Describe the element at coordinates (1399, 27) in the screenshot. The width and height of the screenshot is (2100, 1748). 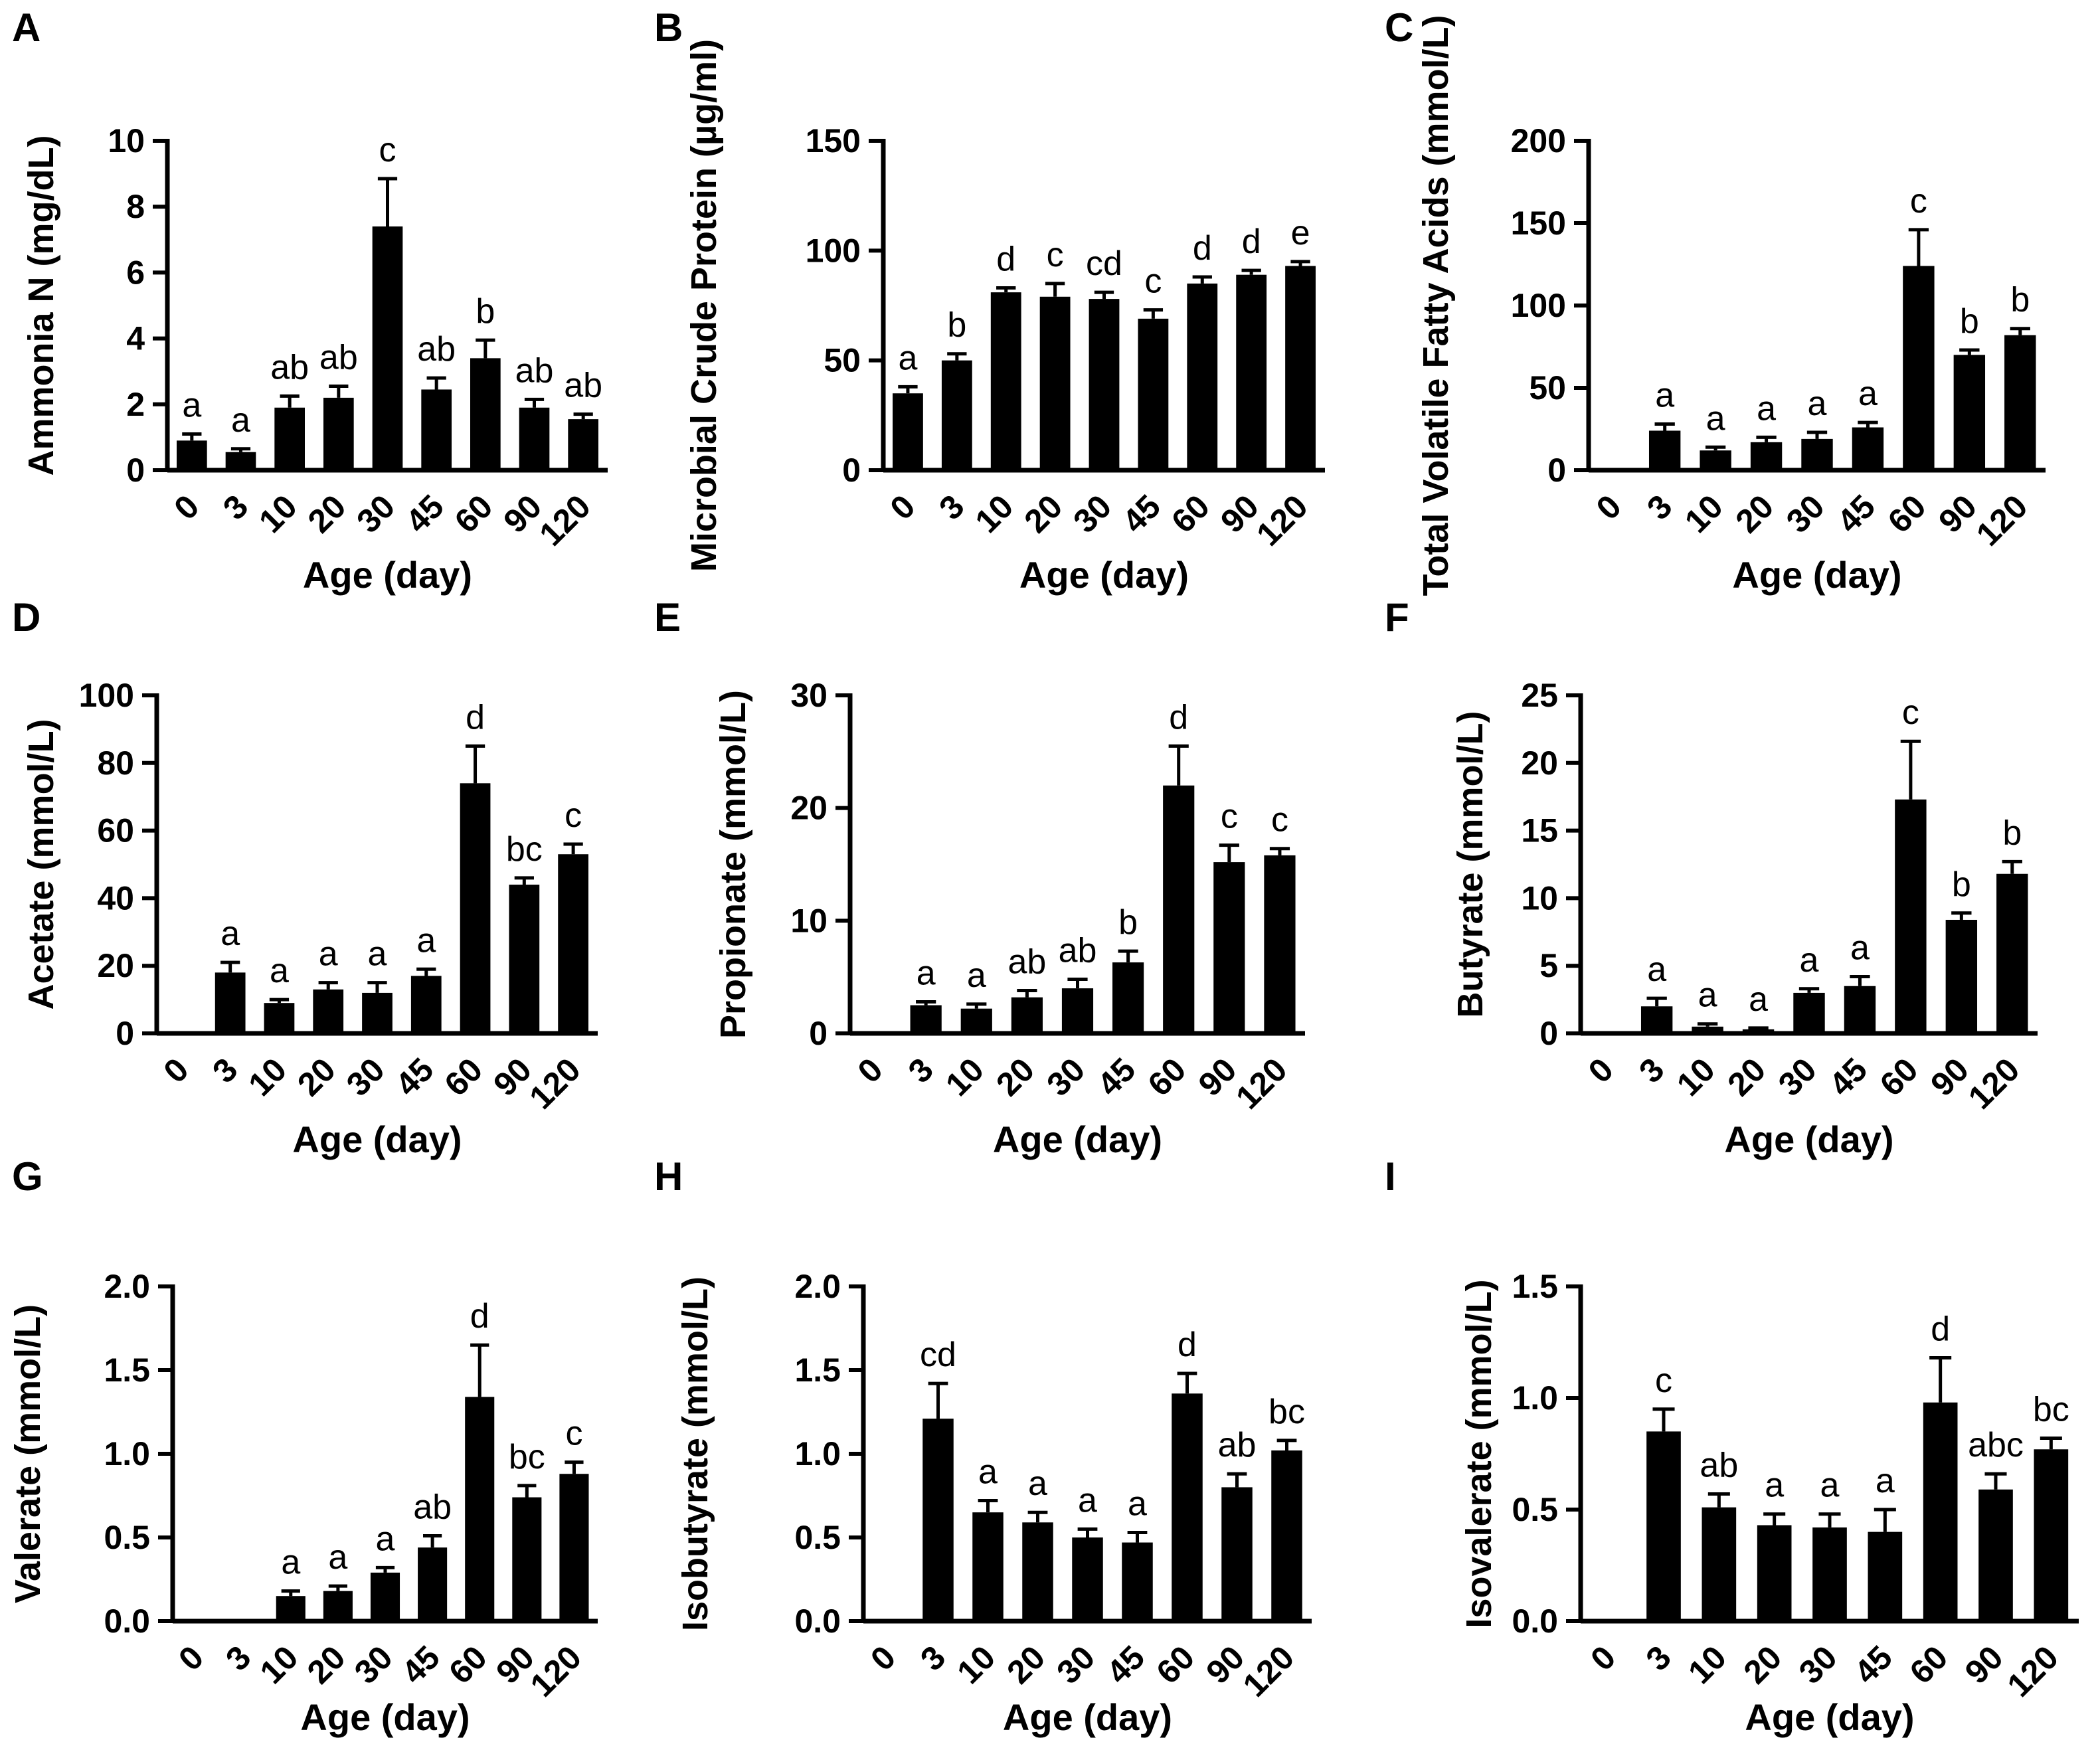
I see `panel-letter: C` at that location.